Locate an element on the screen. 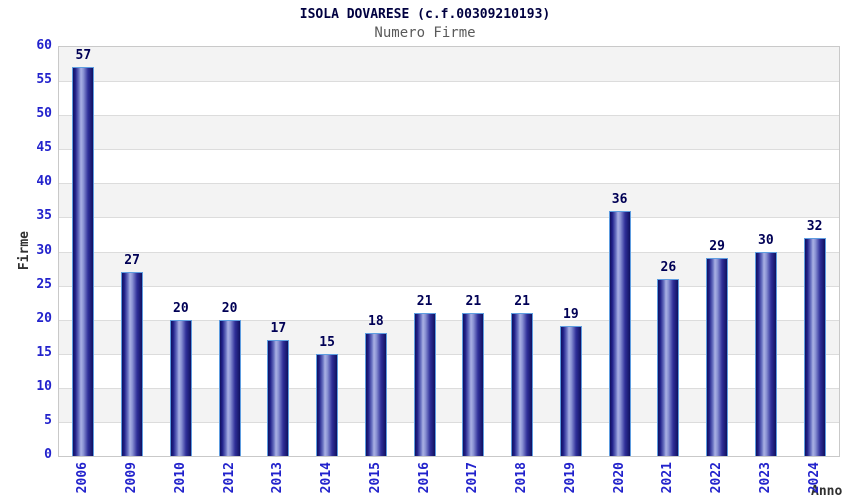 This screenshot has width=850, height=500. bar-value-label: 29 is located at coordinates (717, 247).